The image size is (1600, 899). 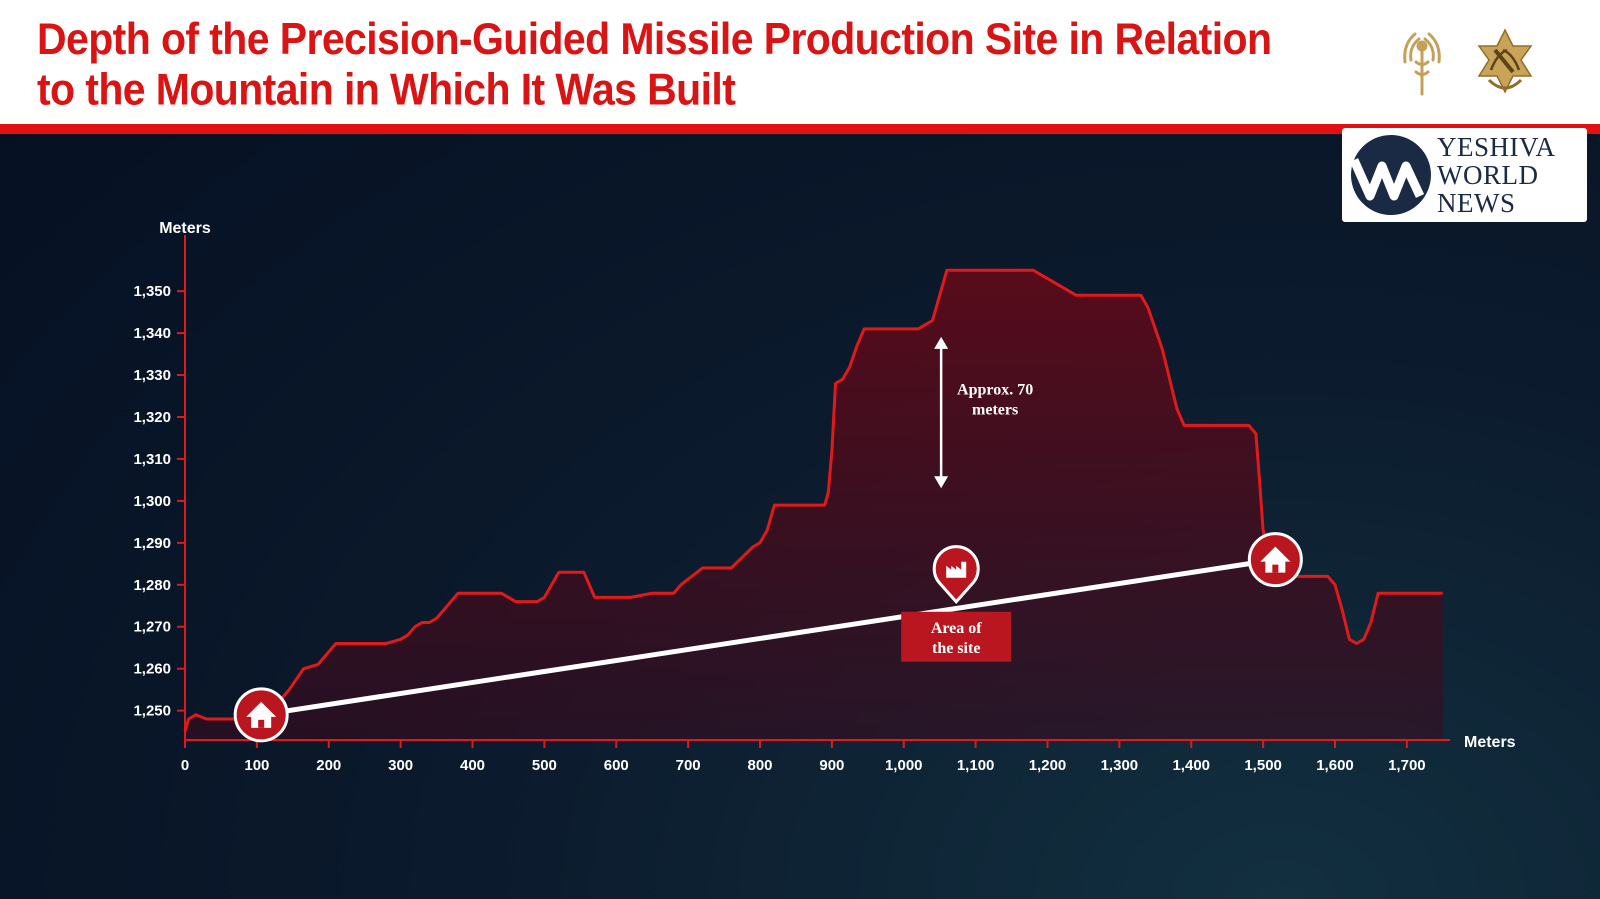 What do you see at coordinates (976, 765) in the screenshot?
I see `x-tick-label: 1,100` at bounding box center [976, 765].